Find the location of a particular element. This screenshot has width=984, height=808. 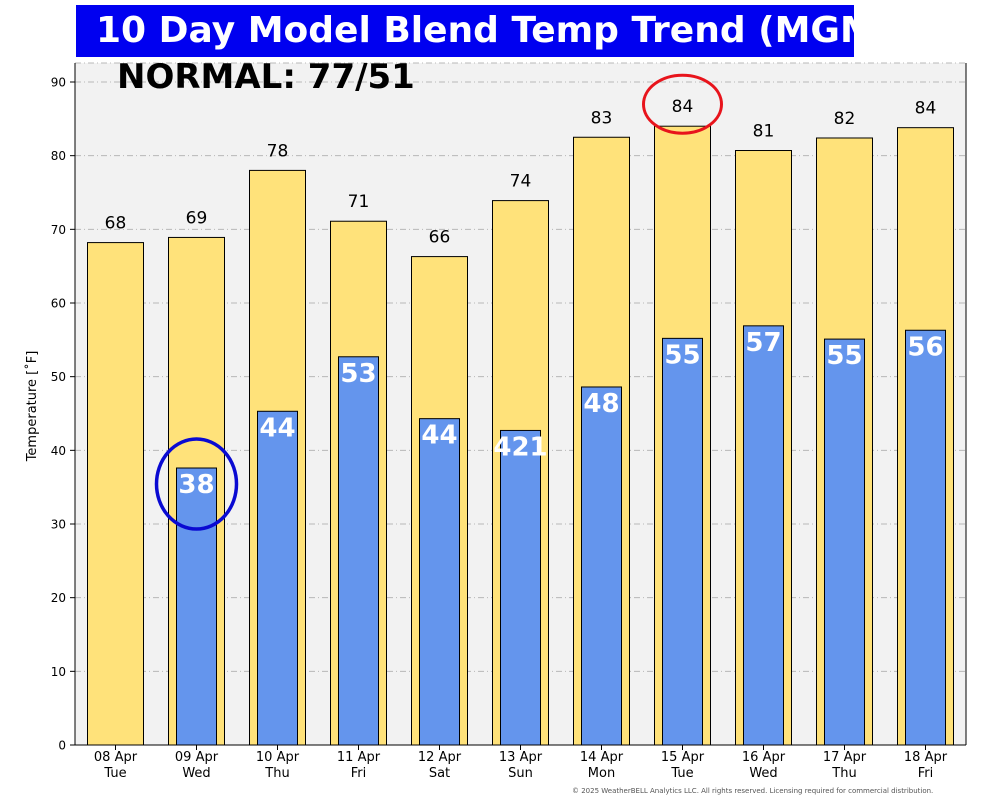

high-temp-label: 69 is located at coordinates (197, 218).